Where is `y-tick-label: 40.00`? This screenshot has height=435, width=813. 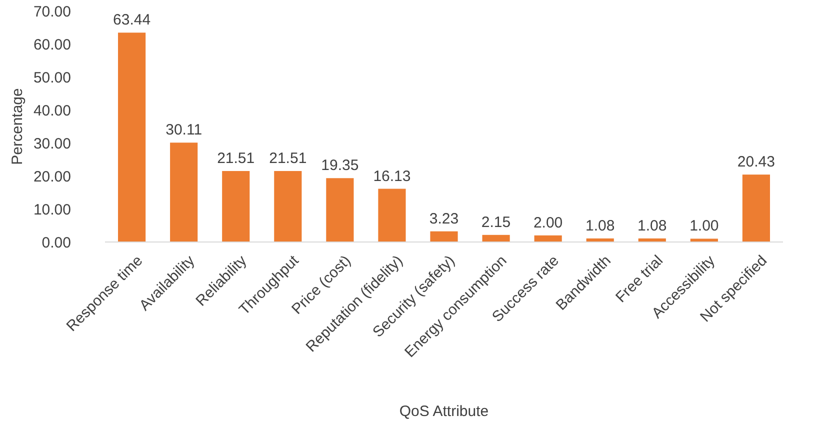
y-tick-label: 40.00 is located at coordinates (52, 111).